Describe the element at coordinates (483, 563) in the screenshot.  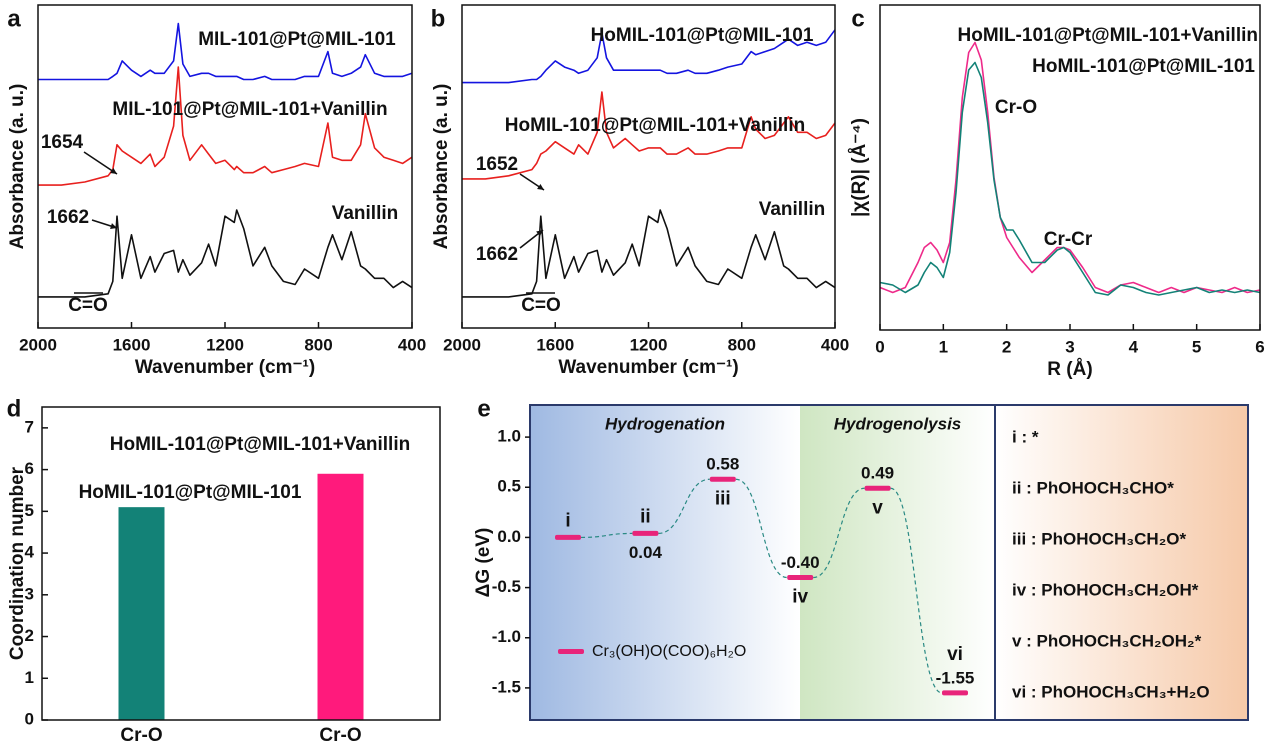
I see `y-axis-label: ΔG (eV)` at that location.